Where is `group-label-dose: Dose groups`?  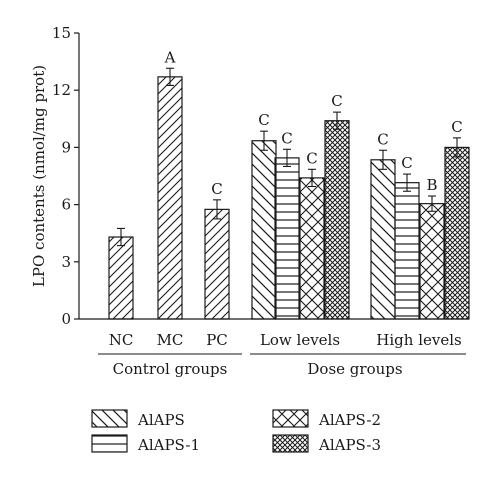 group-label-dose: Dose groups is located at coordinates (354, 369).